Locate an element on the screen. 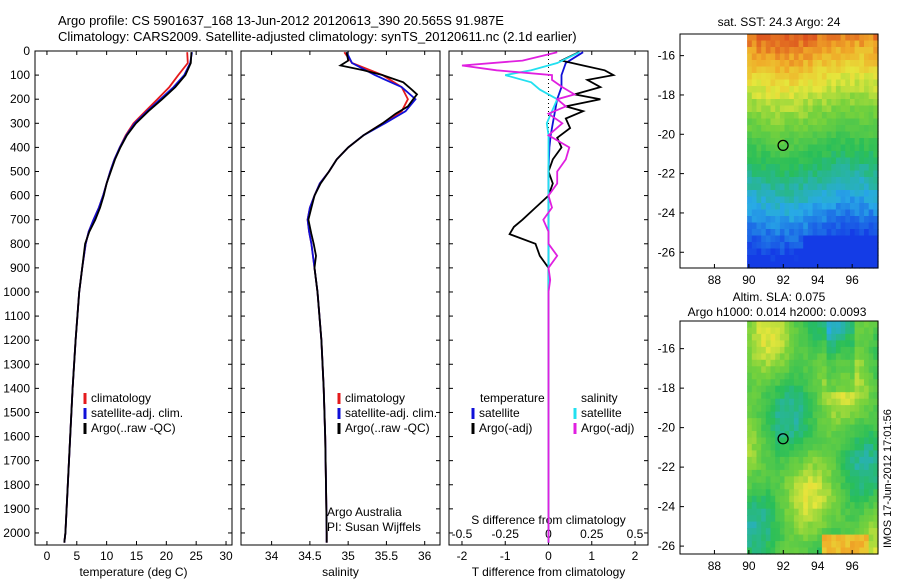  y-tick-label: 700 is located at coordinates (20, 220).